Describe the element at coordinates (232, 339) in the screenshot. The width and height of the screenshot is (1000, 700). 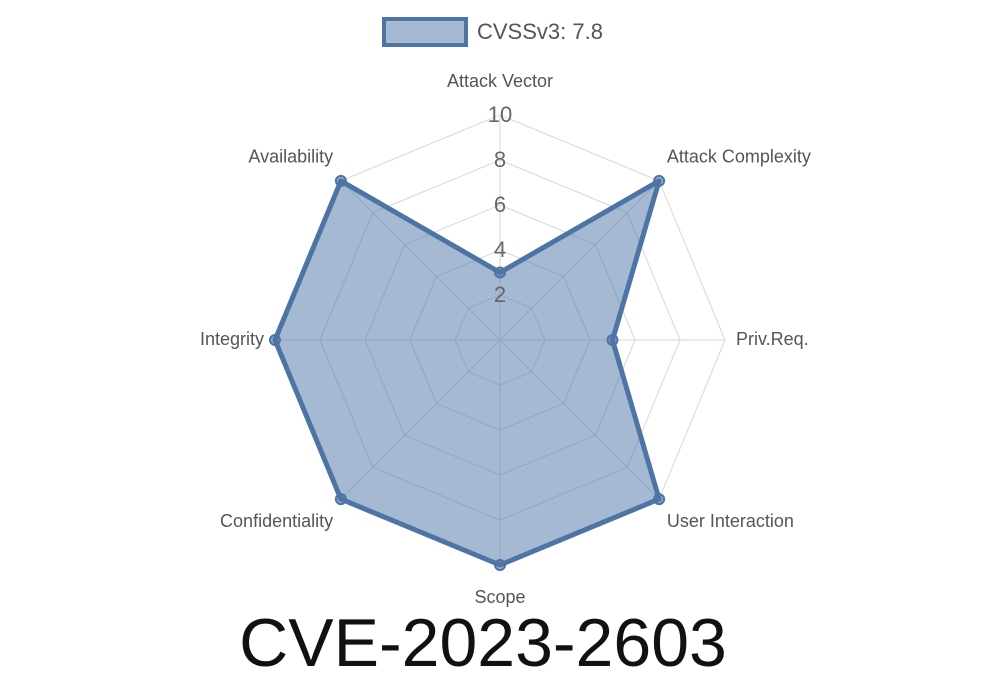
I see `axis-label: Integrity` at that location.